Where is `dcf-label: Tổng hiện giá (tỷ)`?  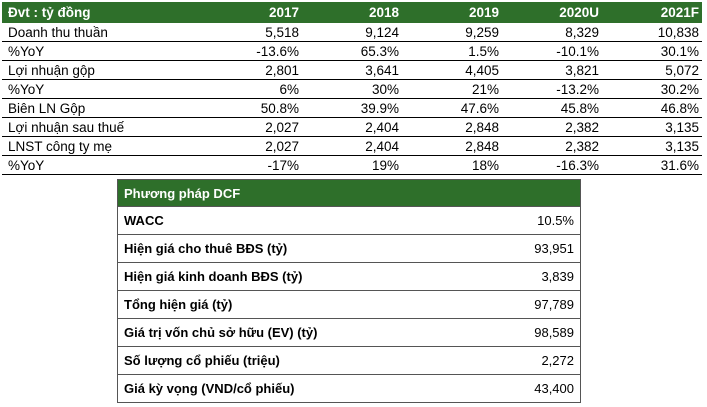
dcf-label: Tổng hiện giá (tỷ) is located at coordinates (277, 304).